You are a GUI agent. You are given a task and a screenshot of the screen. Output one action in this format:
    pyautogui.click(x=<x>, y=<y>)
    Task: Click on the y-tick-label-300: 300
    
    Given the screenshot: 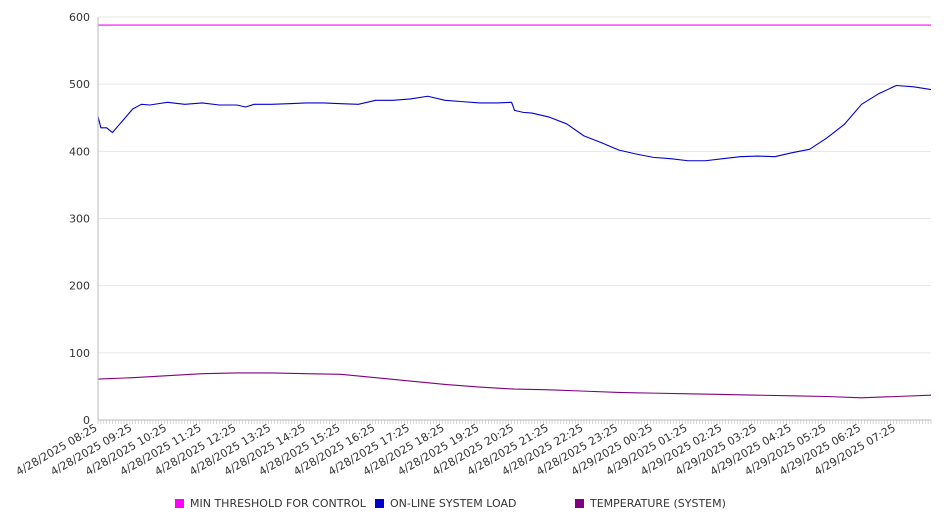 What is the action you would take?
    pyautogui.click(x=79, y=219)
    